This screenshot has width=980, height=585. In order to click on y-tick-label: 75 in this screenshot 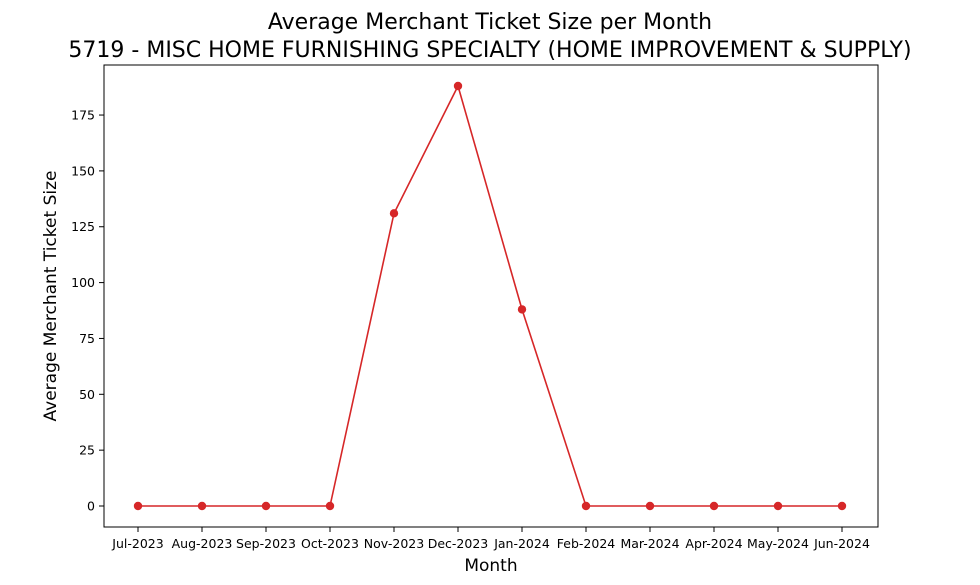, I will do `click(87, 338)`.